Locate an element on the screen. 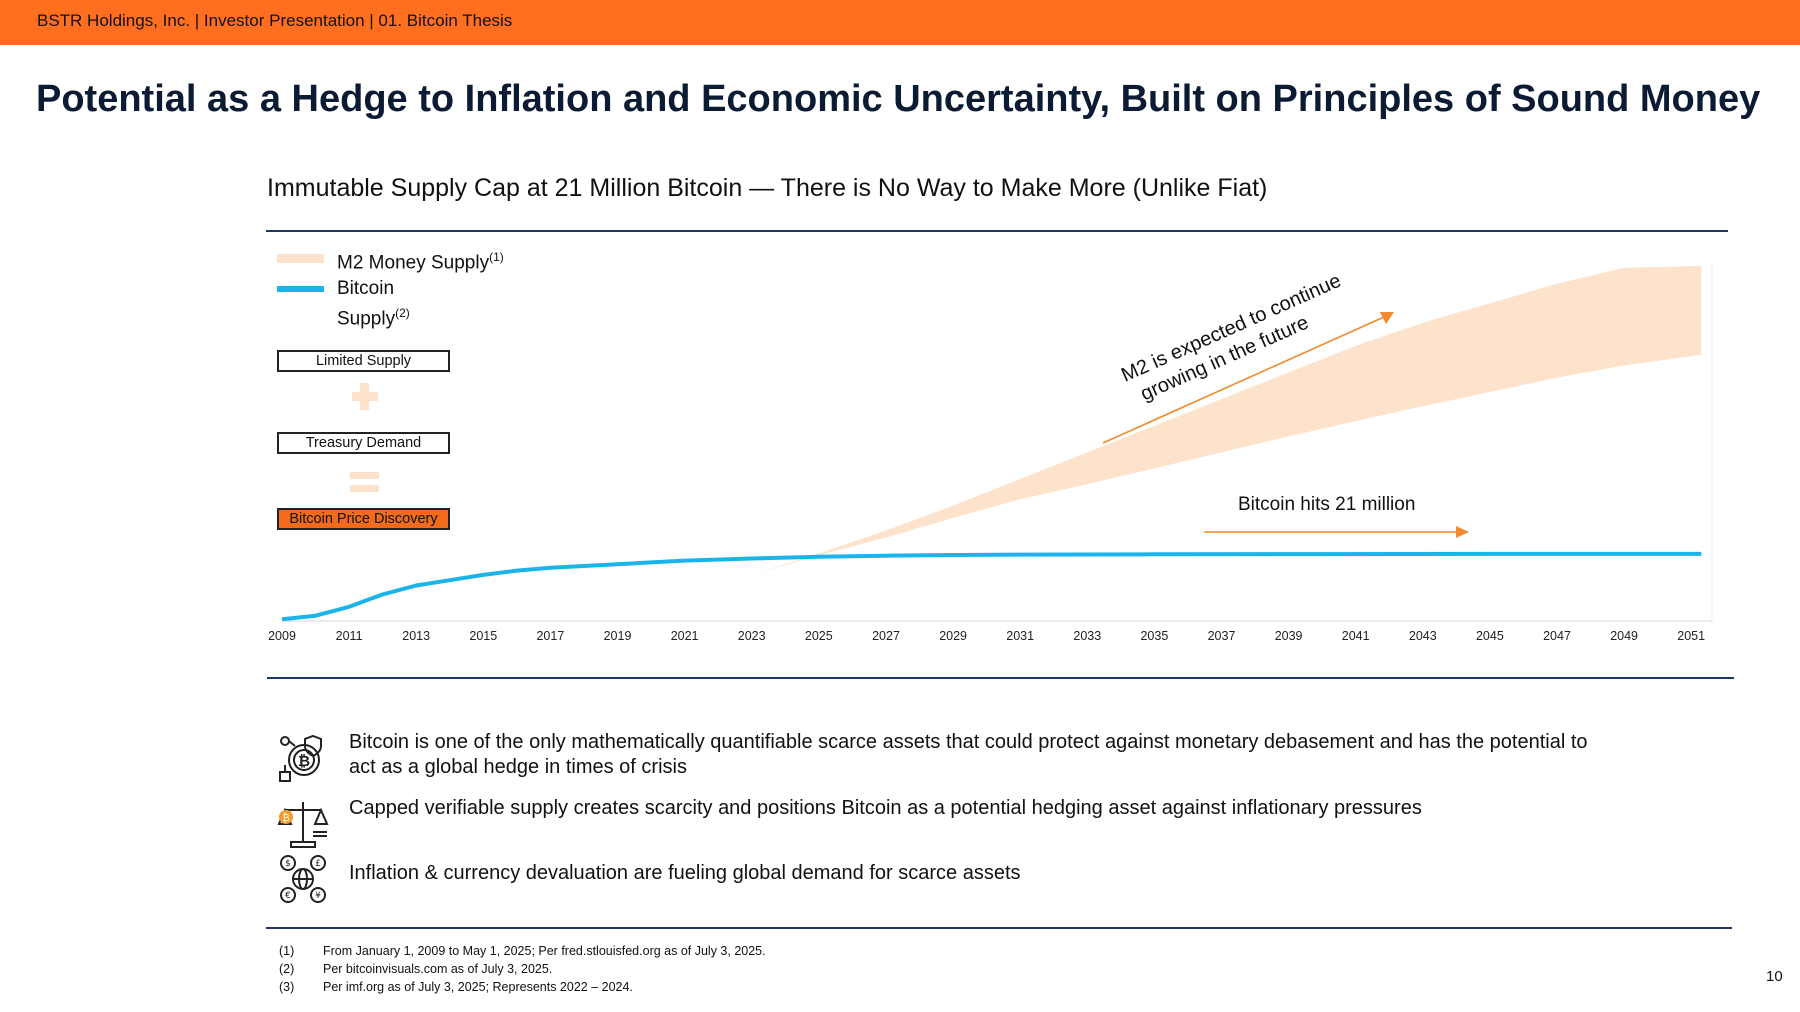 This screenshot has width=1800, height=1012. divider-top is located at coordinates (997, 231).